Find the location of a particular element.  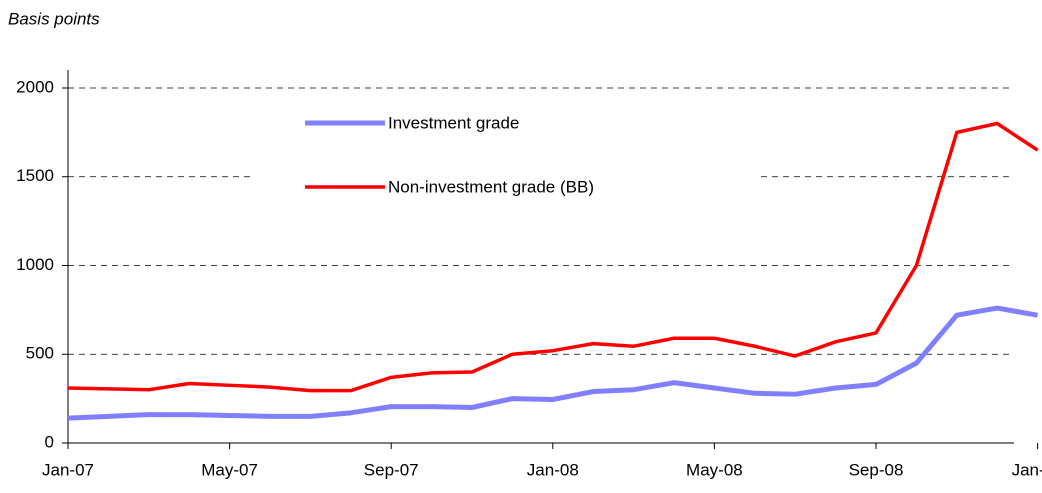

x-tick-label: Jan-08 is located at coordinates (553, 469).